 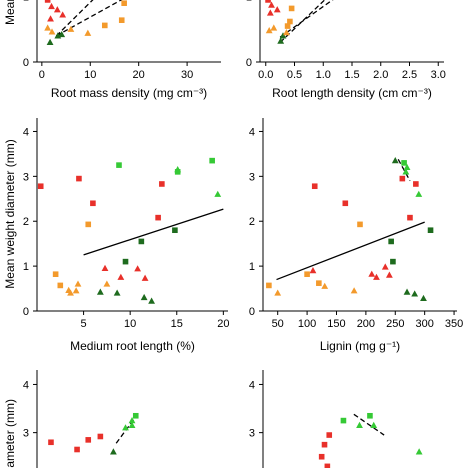 I want to click on panel-bottom-right: 34, so click(x=336, y=419).